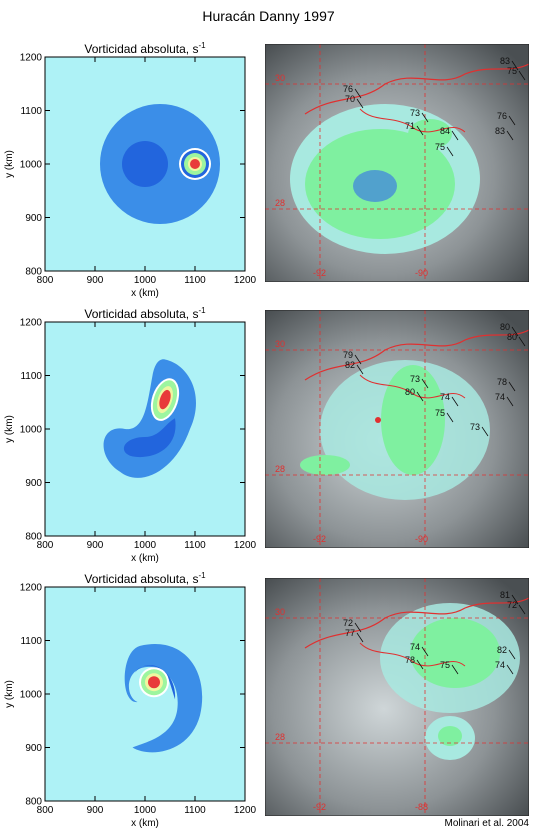  Describe the element at coordinates (145, 313) in the screenshot. I see `panel-title: Vorticidad absoluta, s-1` at that location.